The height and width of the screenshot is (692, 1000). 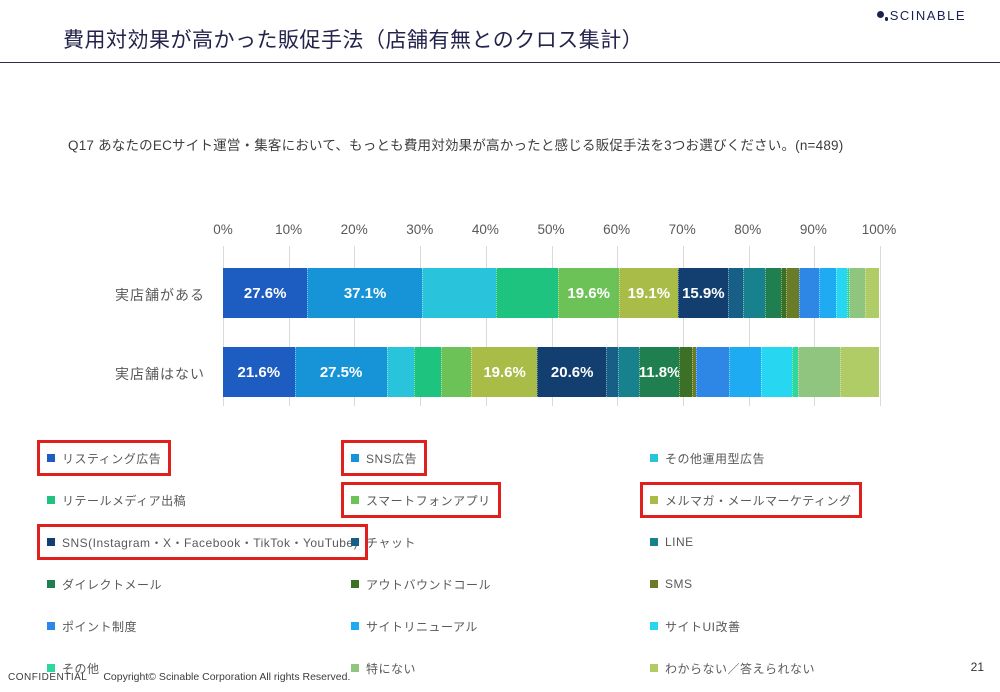 I want to click on x-axis-tick-label: 50%, so click(x=551, y=229).